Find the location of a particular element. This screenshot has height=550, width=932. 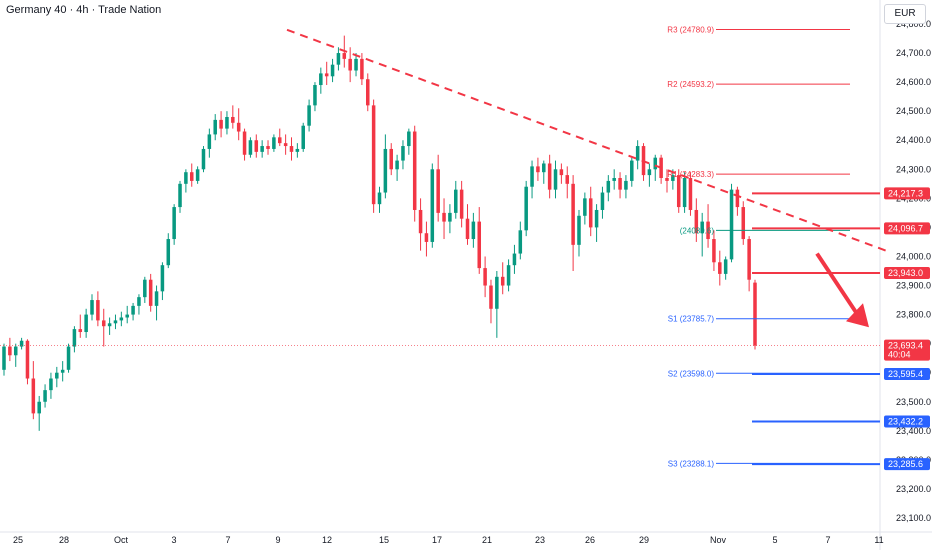

x-tick-label: 29 is located at coordinates (644, 540).